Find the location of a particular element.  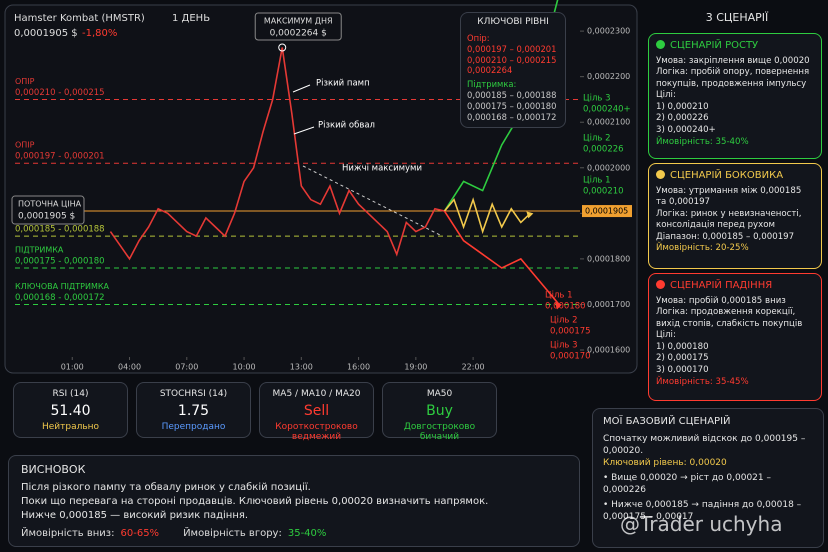

level-title: ПІДТРИМКА is located at coordinates (39, 250).